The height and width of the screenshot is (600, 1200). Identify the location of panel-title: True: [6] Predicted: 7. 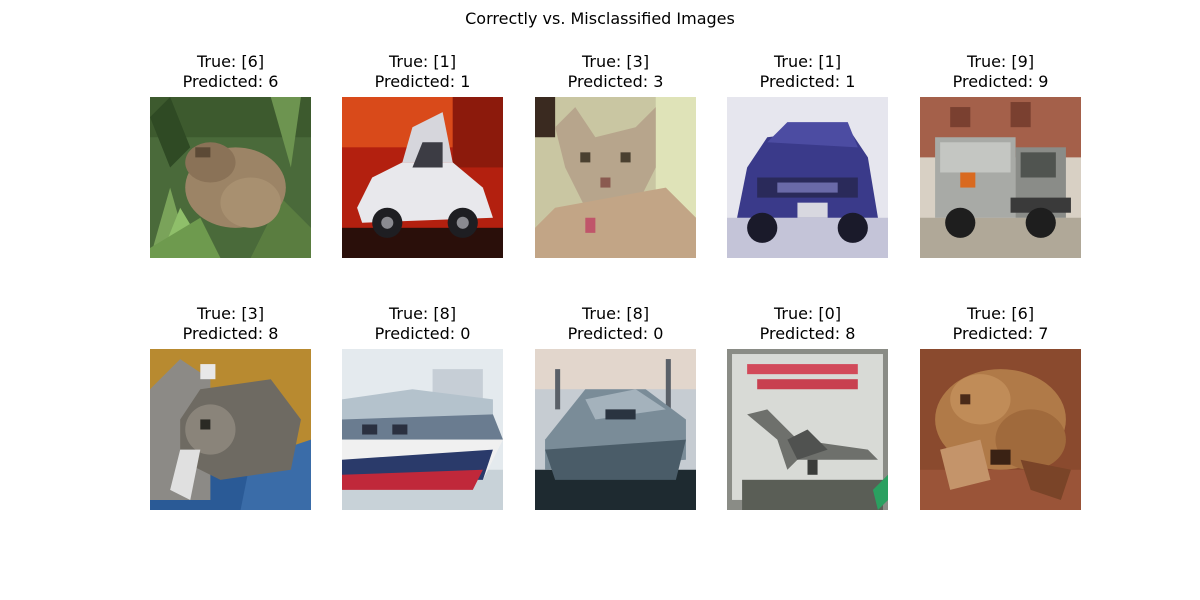
(1000, 324).